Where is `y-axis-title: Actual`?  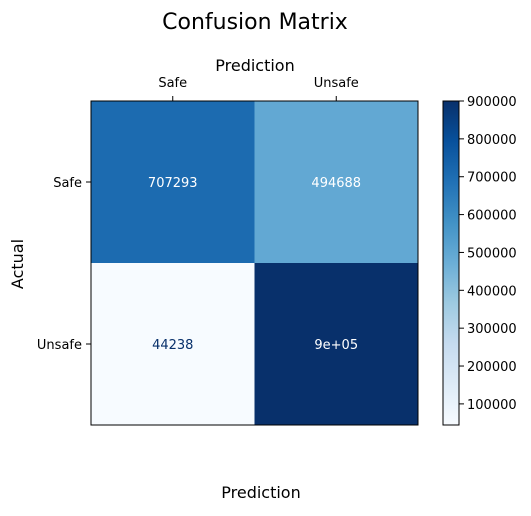 y-axis-title: Actual is located at coordinates (17, 264).